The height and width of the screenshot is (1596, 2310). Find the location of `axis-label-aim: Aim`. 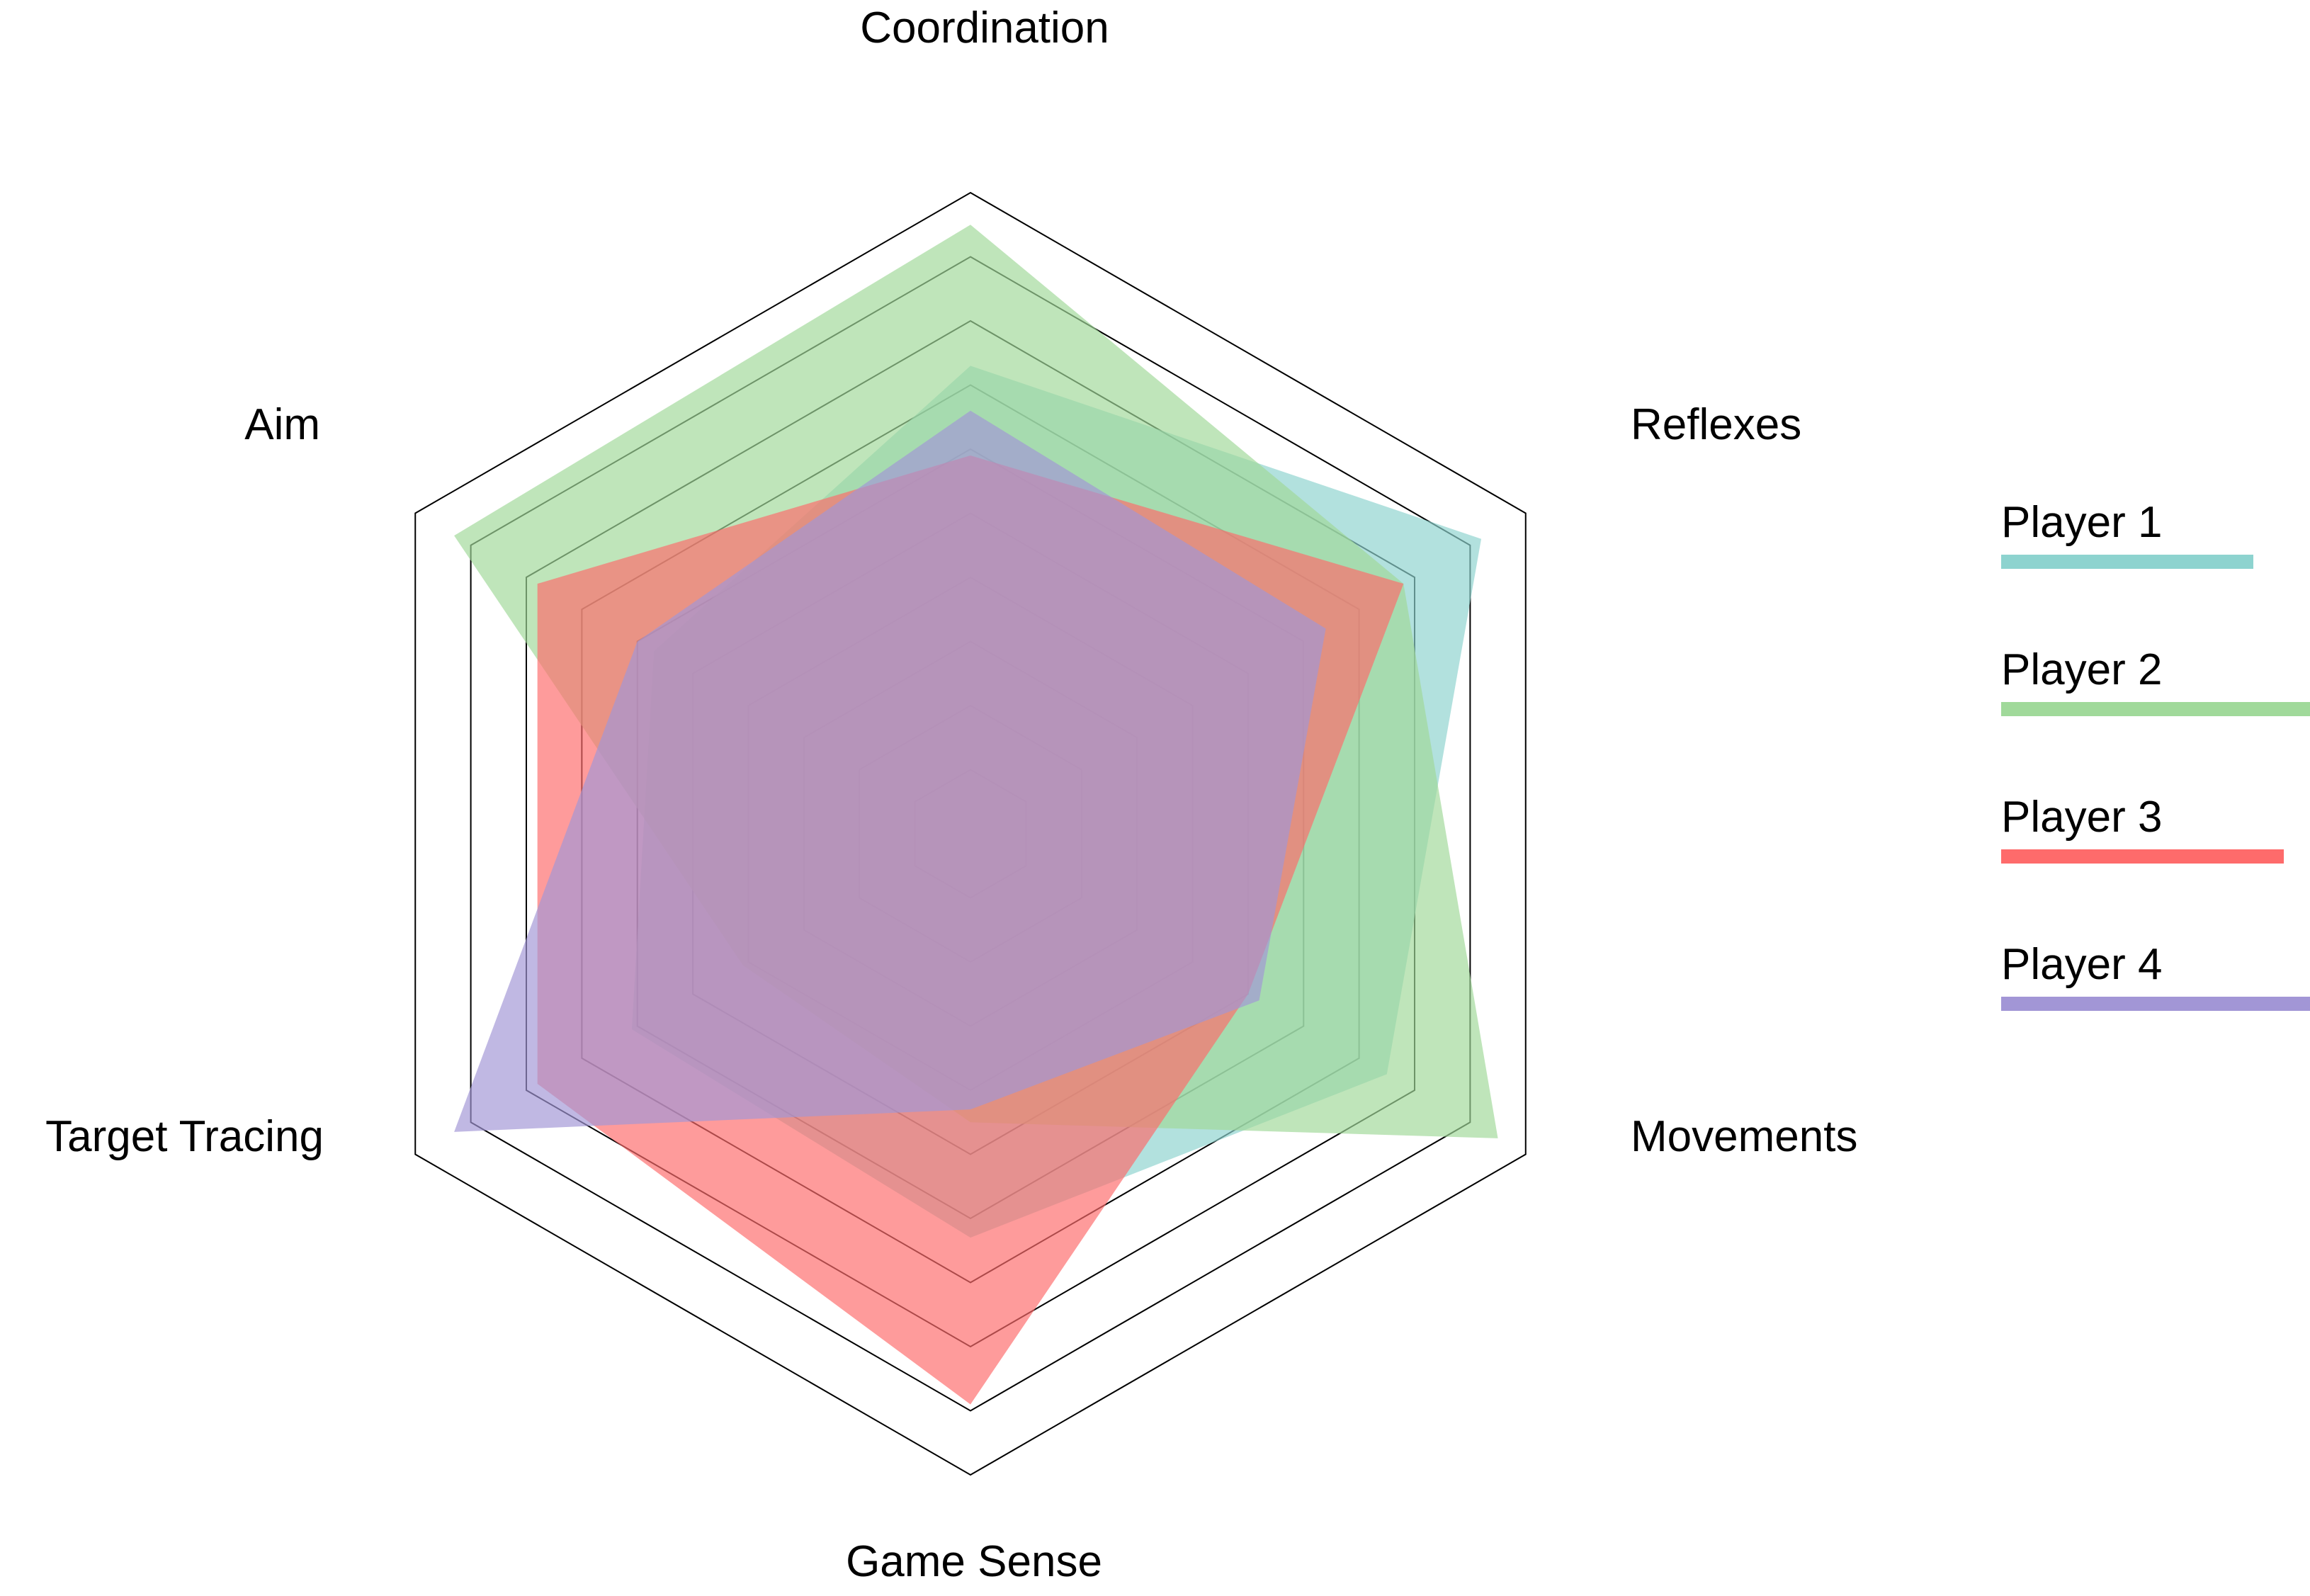

axis-label-aim: Aim is located at coordinates (282, 425).